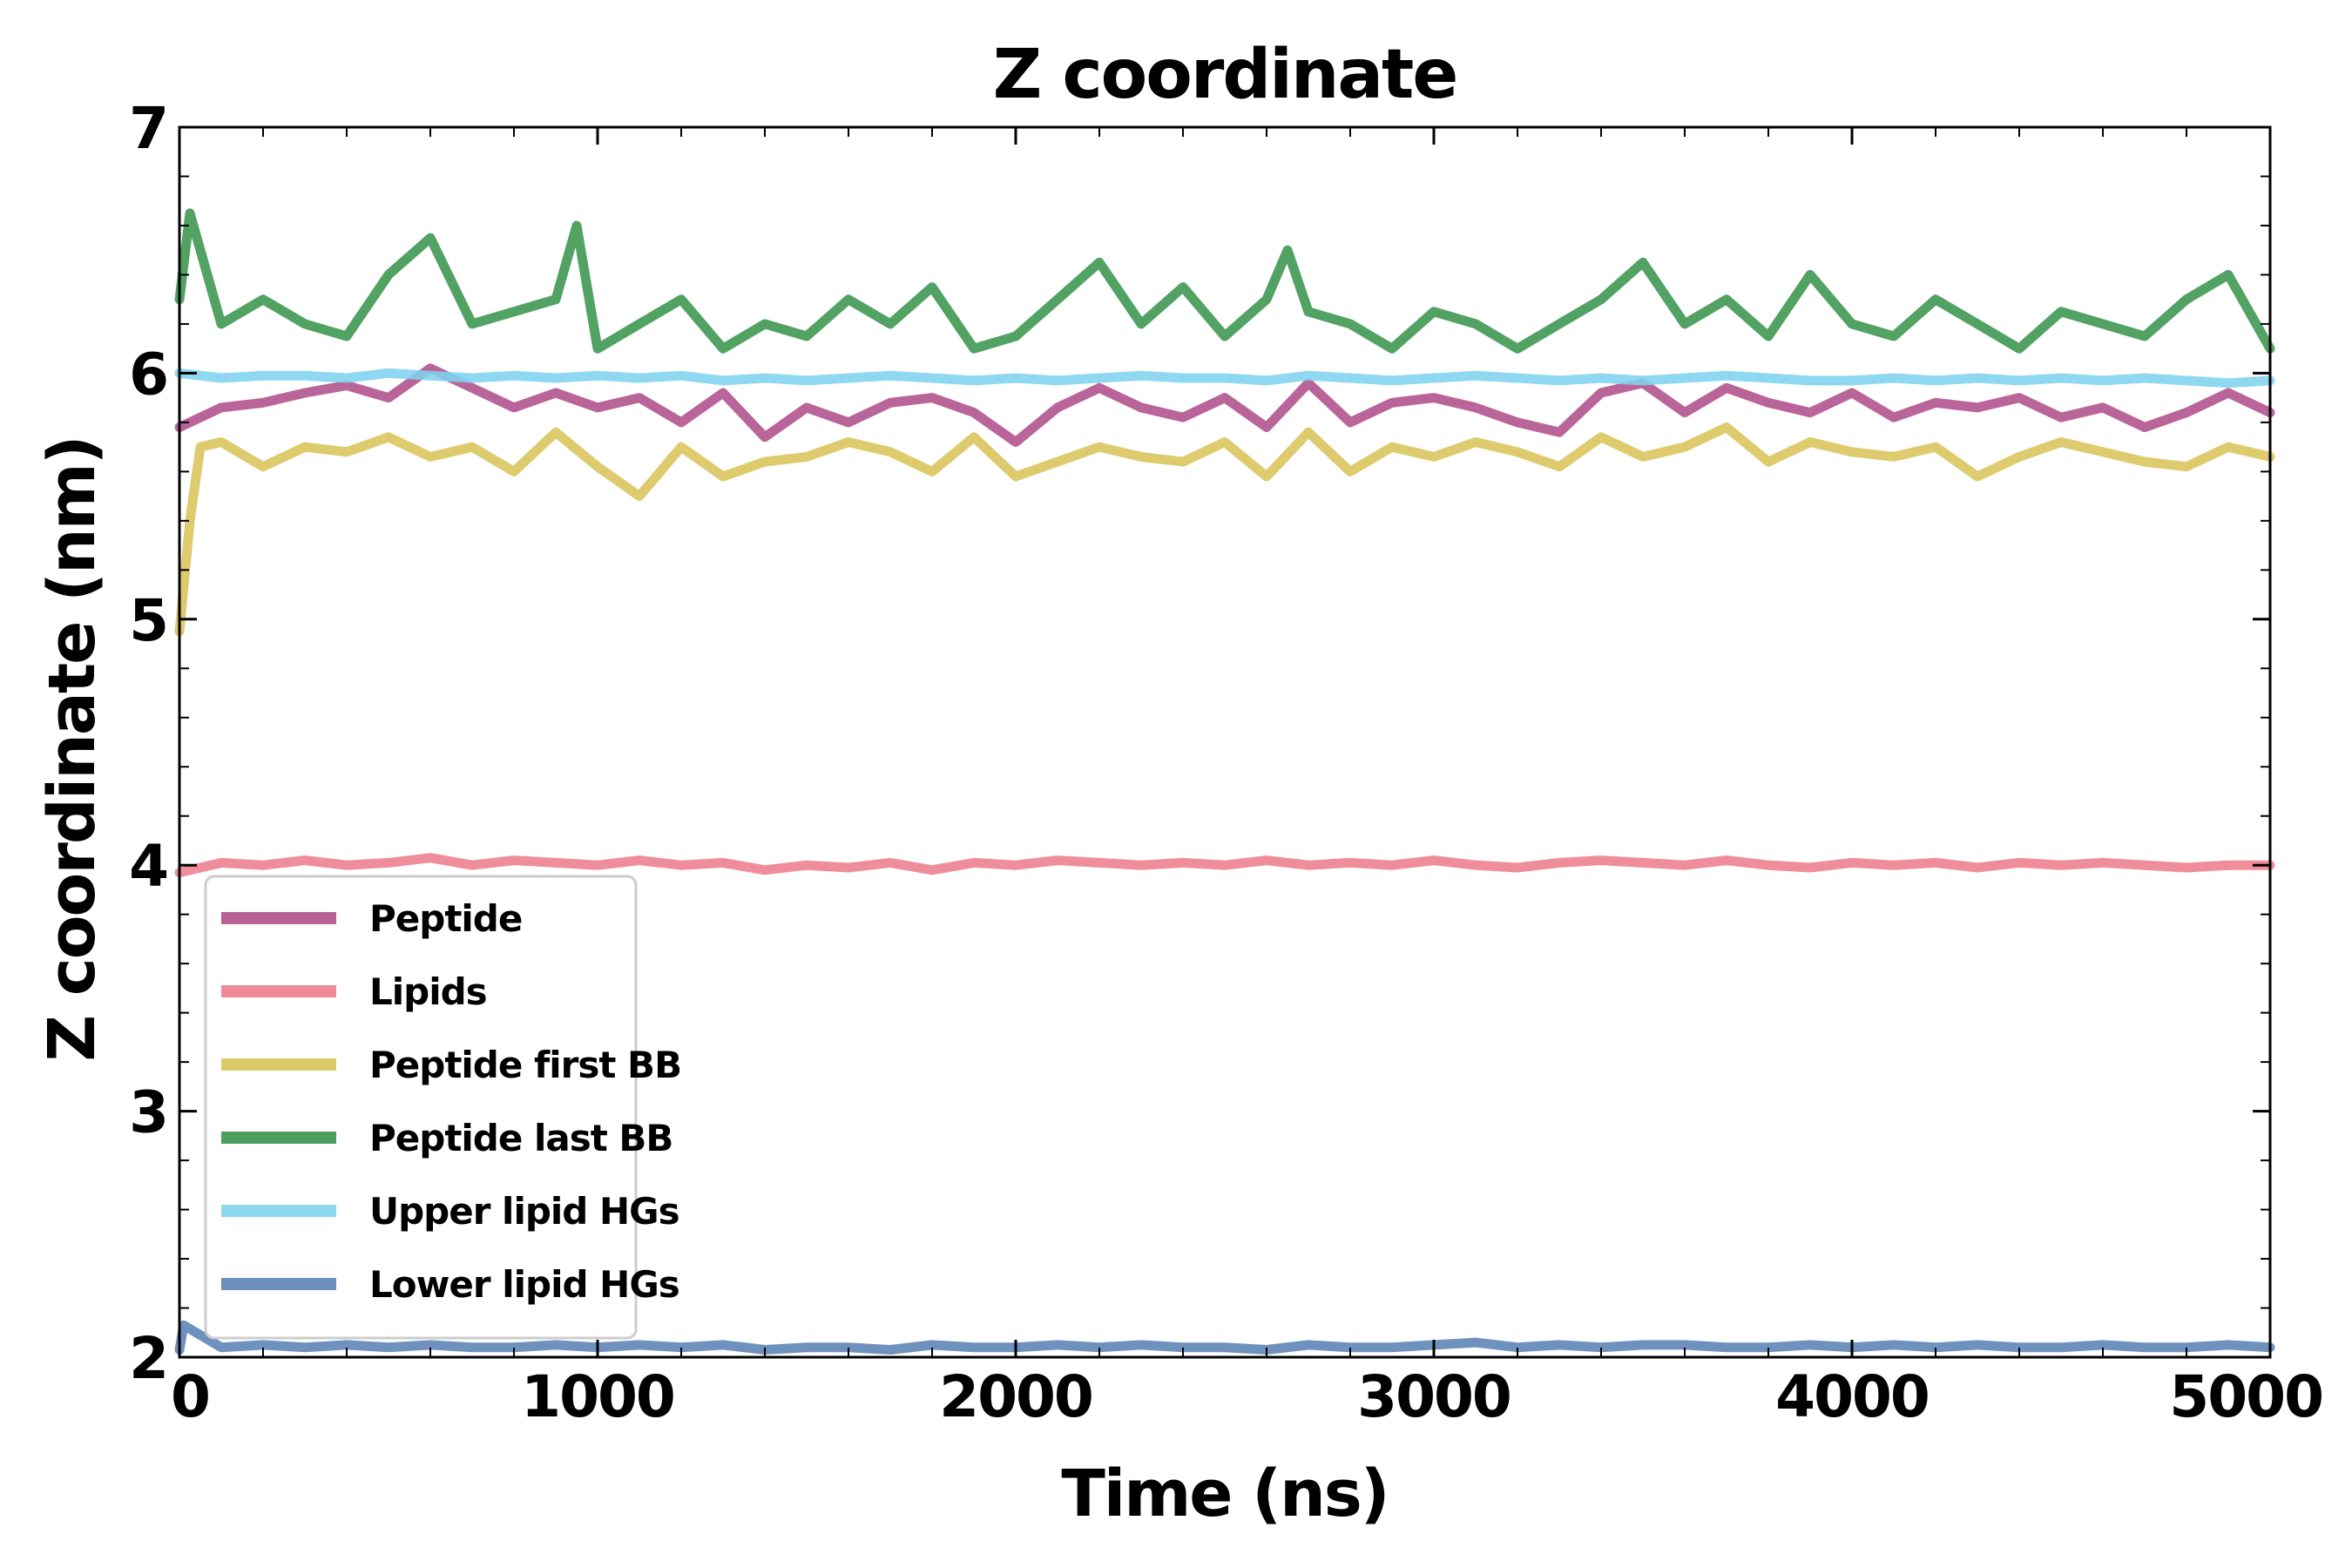 The image size is (2352, 1568). What do you see at coordinates (2245, 1396) in the screenshot?
I see `x-tick-label: 5000` at bounding box center [2245, 1396].